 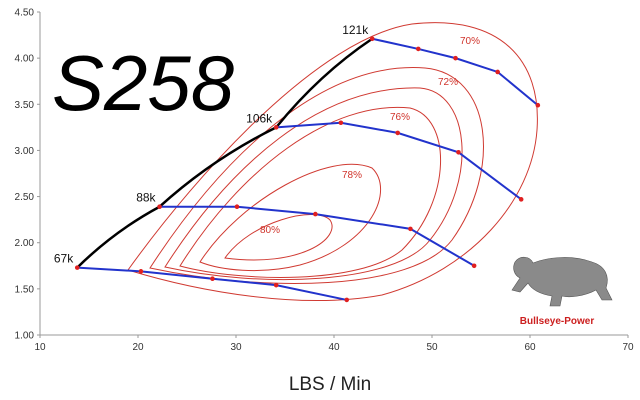 What do you see at coordinates (330, 384) in the screenshot?
I see `x-axis-label: LBS / Min` at bounding box center [330, 384].